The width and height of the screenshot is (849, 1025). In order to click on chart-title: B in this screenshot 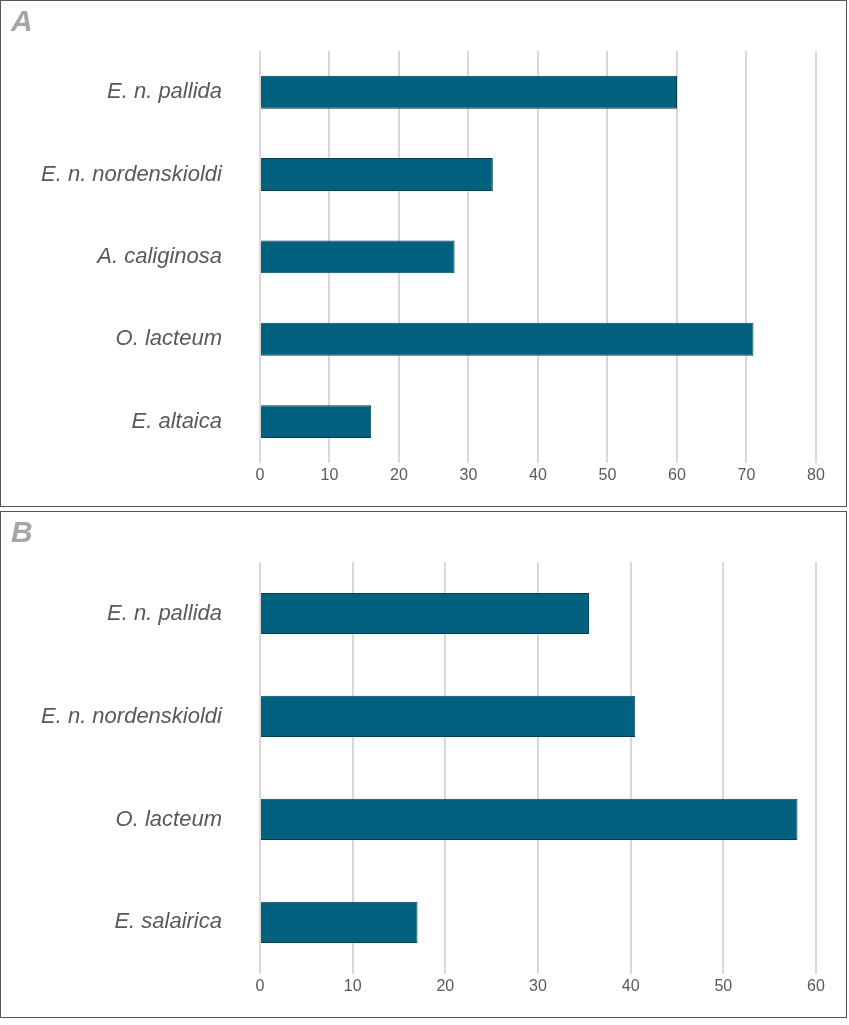, I will do `click(22, 532)`.